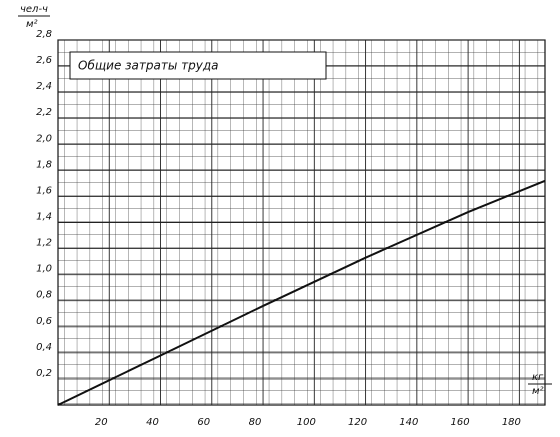 The width and height of the screenshot is (560, 437). I want to click on y-tick-label: 2,2, so click(44, 112).